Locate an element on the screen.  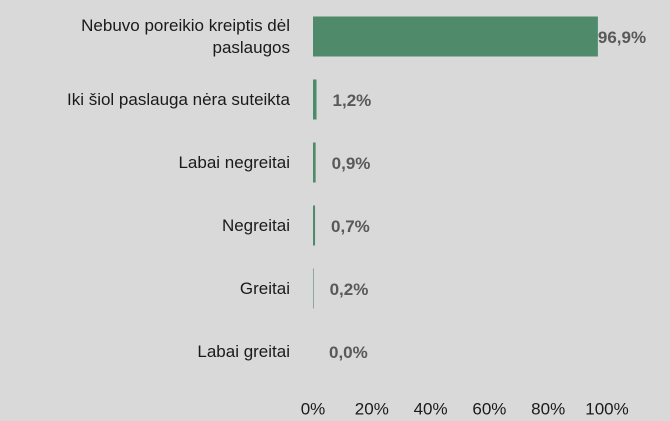
category-label: Labai negreitai is located at coordinates (234, 162).